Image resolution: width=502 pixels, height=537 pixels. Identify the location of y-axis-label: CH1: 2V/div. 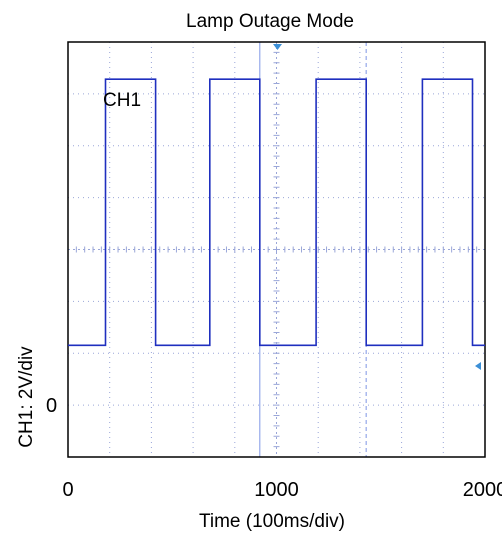
(26, 397).